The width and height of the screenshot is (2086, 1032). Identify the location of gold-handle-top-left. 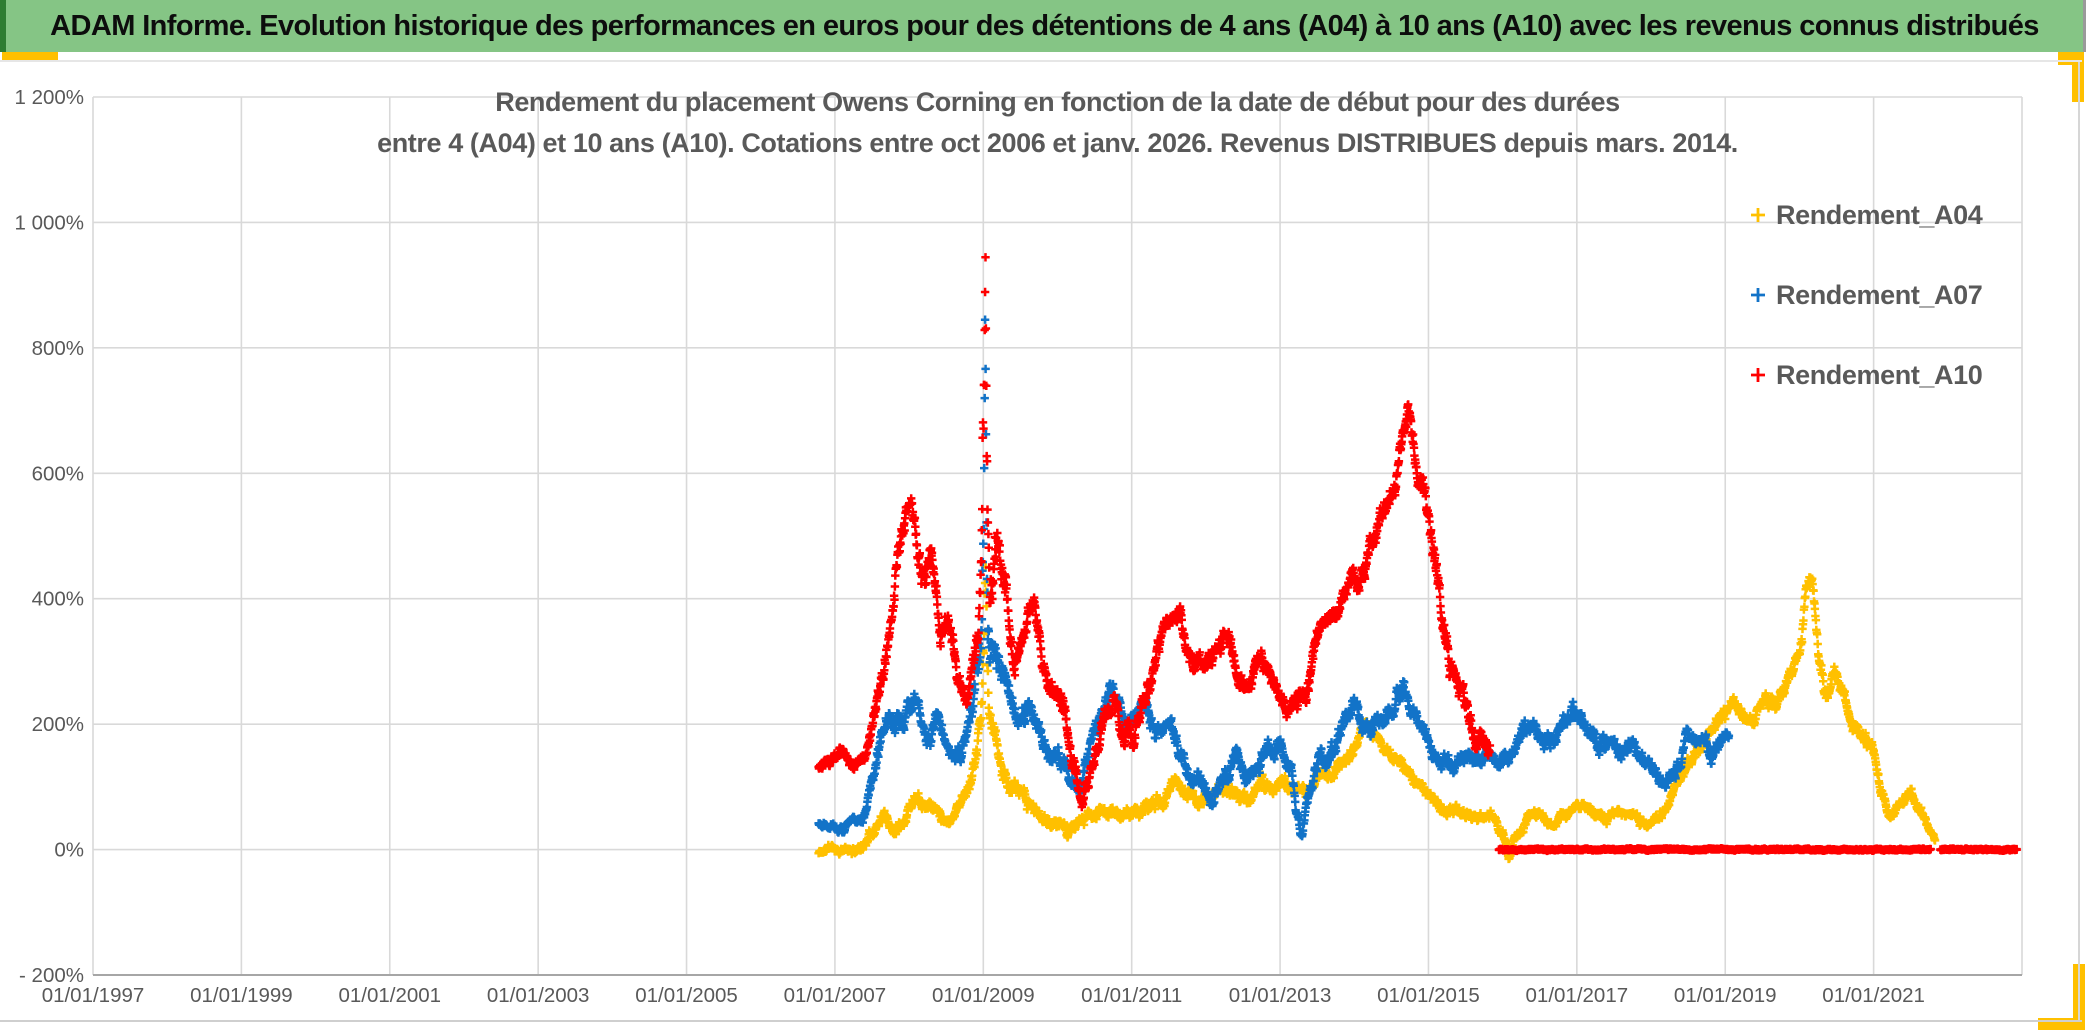
(30, 56).